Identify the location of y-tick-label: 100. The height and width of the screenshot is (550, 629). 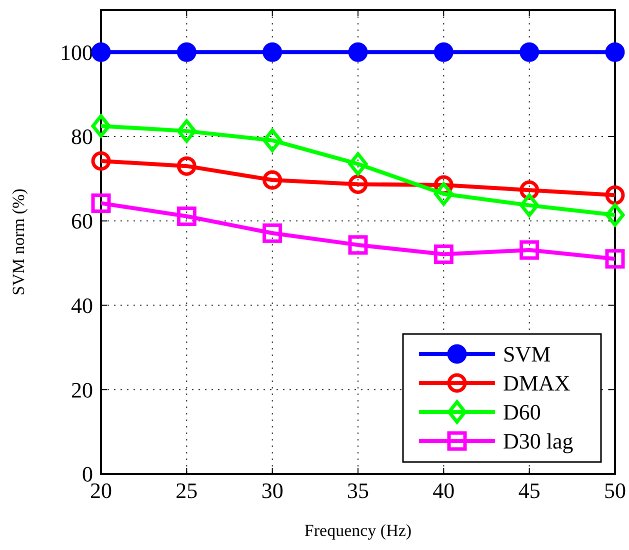
(76, 52).